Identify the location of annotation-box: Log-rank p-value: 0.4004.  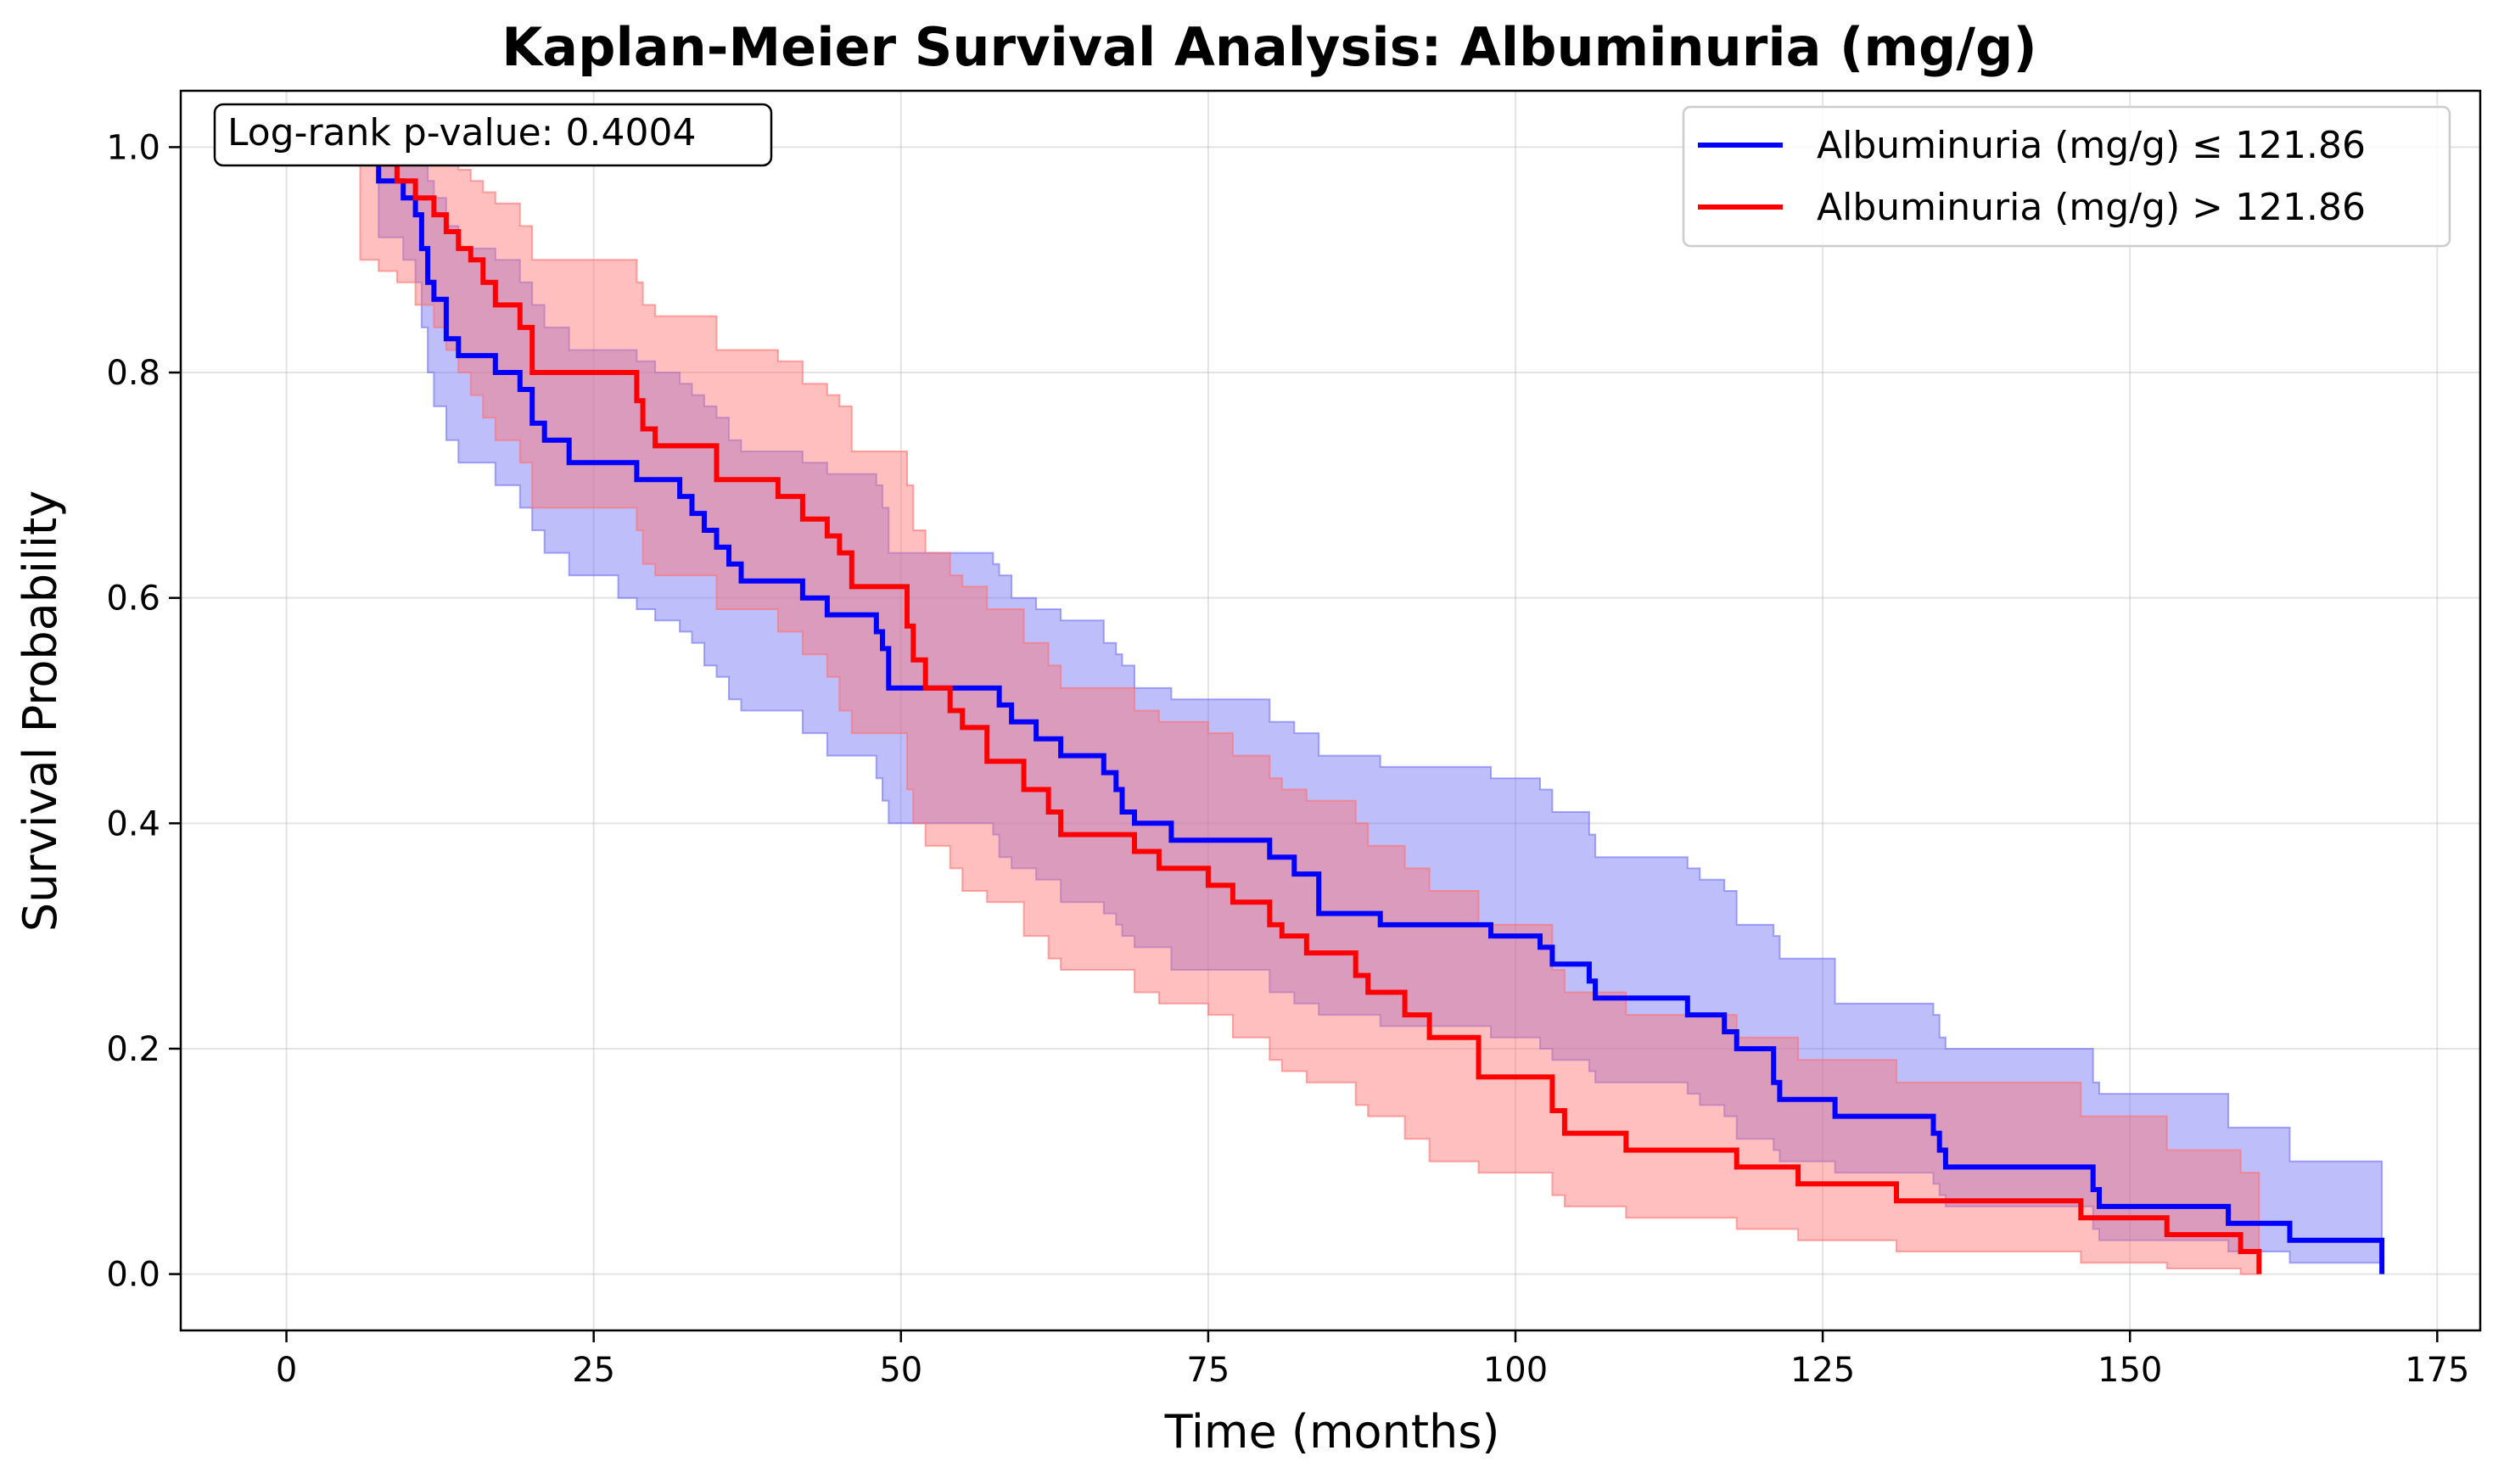
(493, 135).